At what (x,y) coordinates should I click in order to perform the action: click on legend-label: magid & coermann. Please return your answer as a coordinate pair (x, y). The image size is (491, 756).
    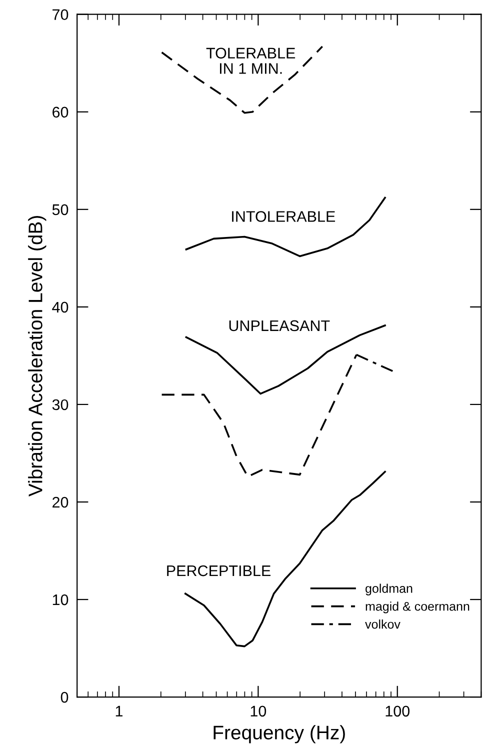
    Looking at the image, I should click on (418, 608).